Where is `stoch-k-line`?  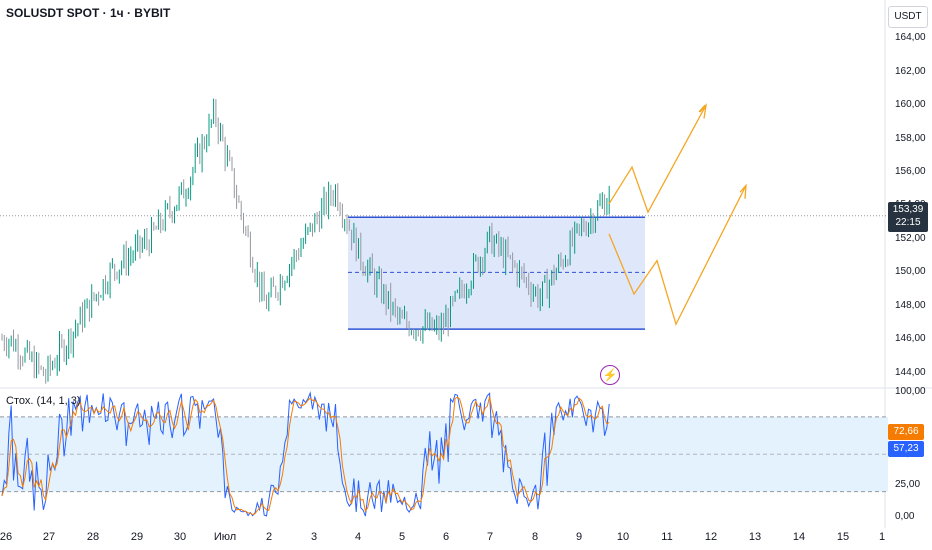
stoch-k-line is located at coordinates (305, 454).